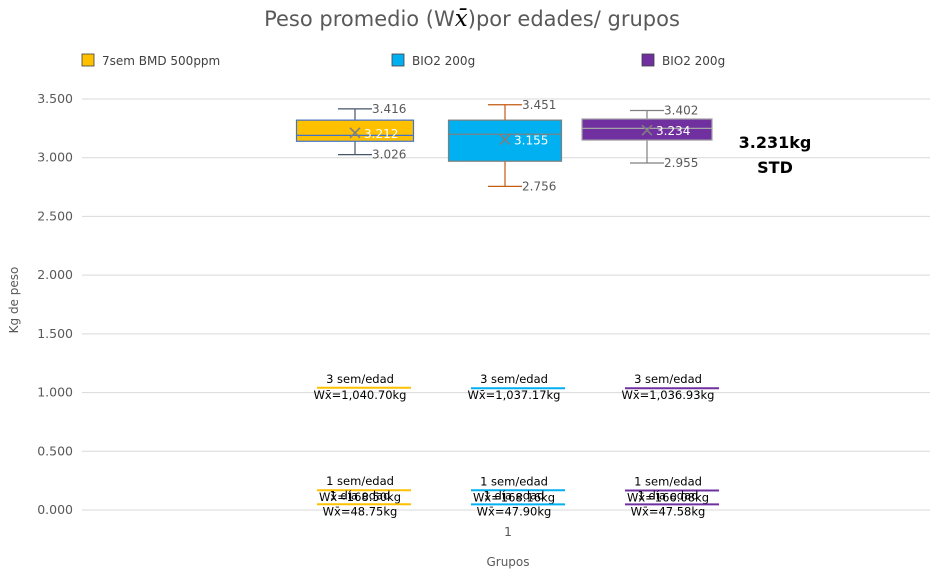 This screenshot has width=935, height=570. Describe the element at coordinates (360, 511) in the screenshot. I see `age-value-label: Wx̄=48.75kg` at that location.